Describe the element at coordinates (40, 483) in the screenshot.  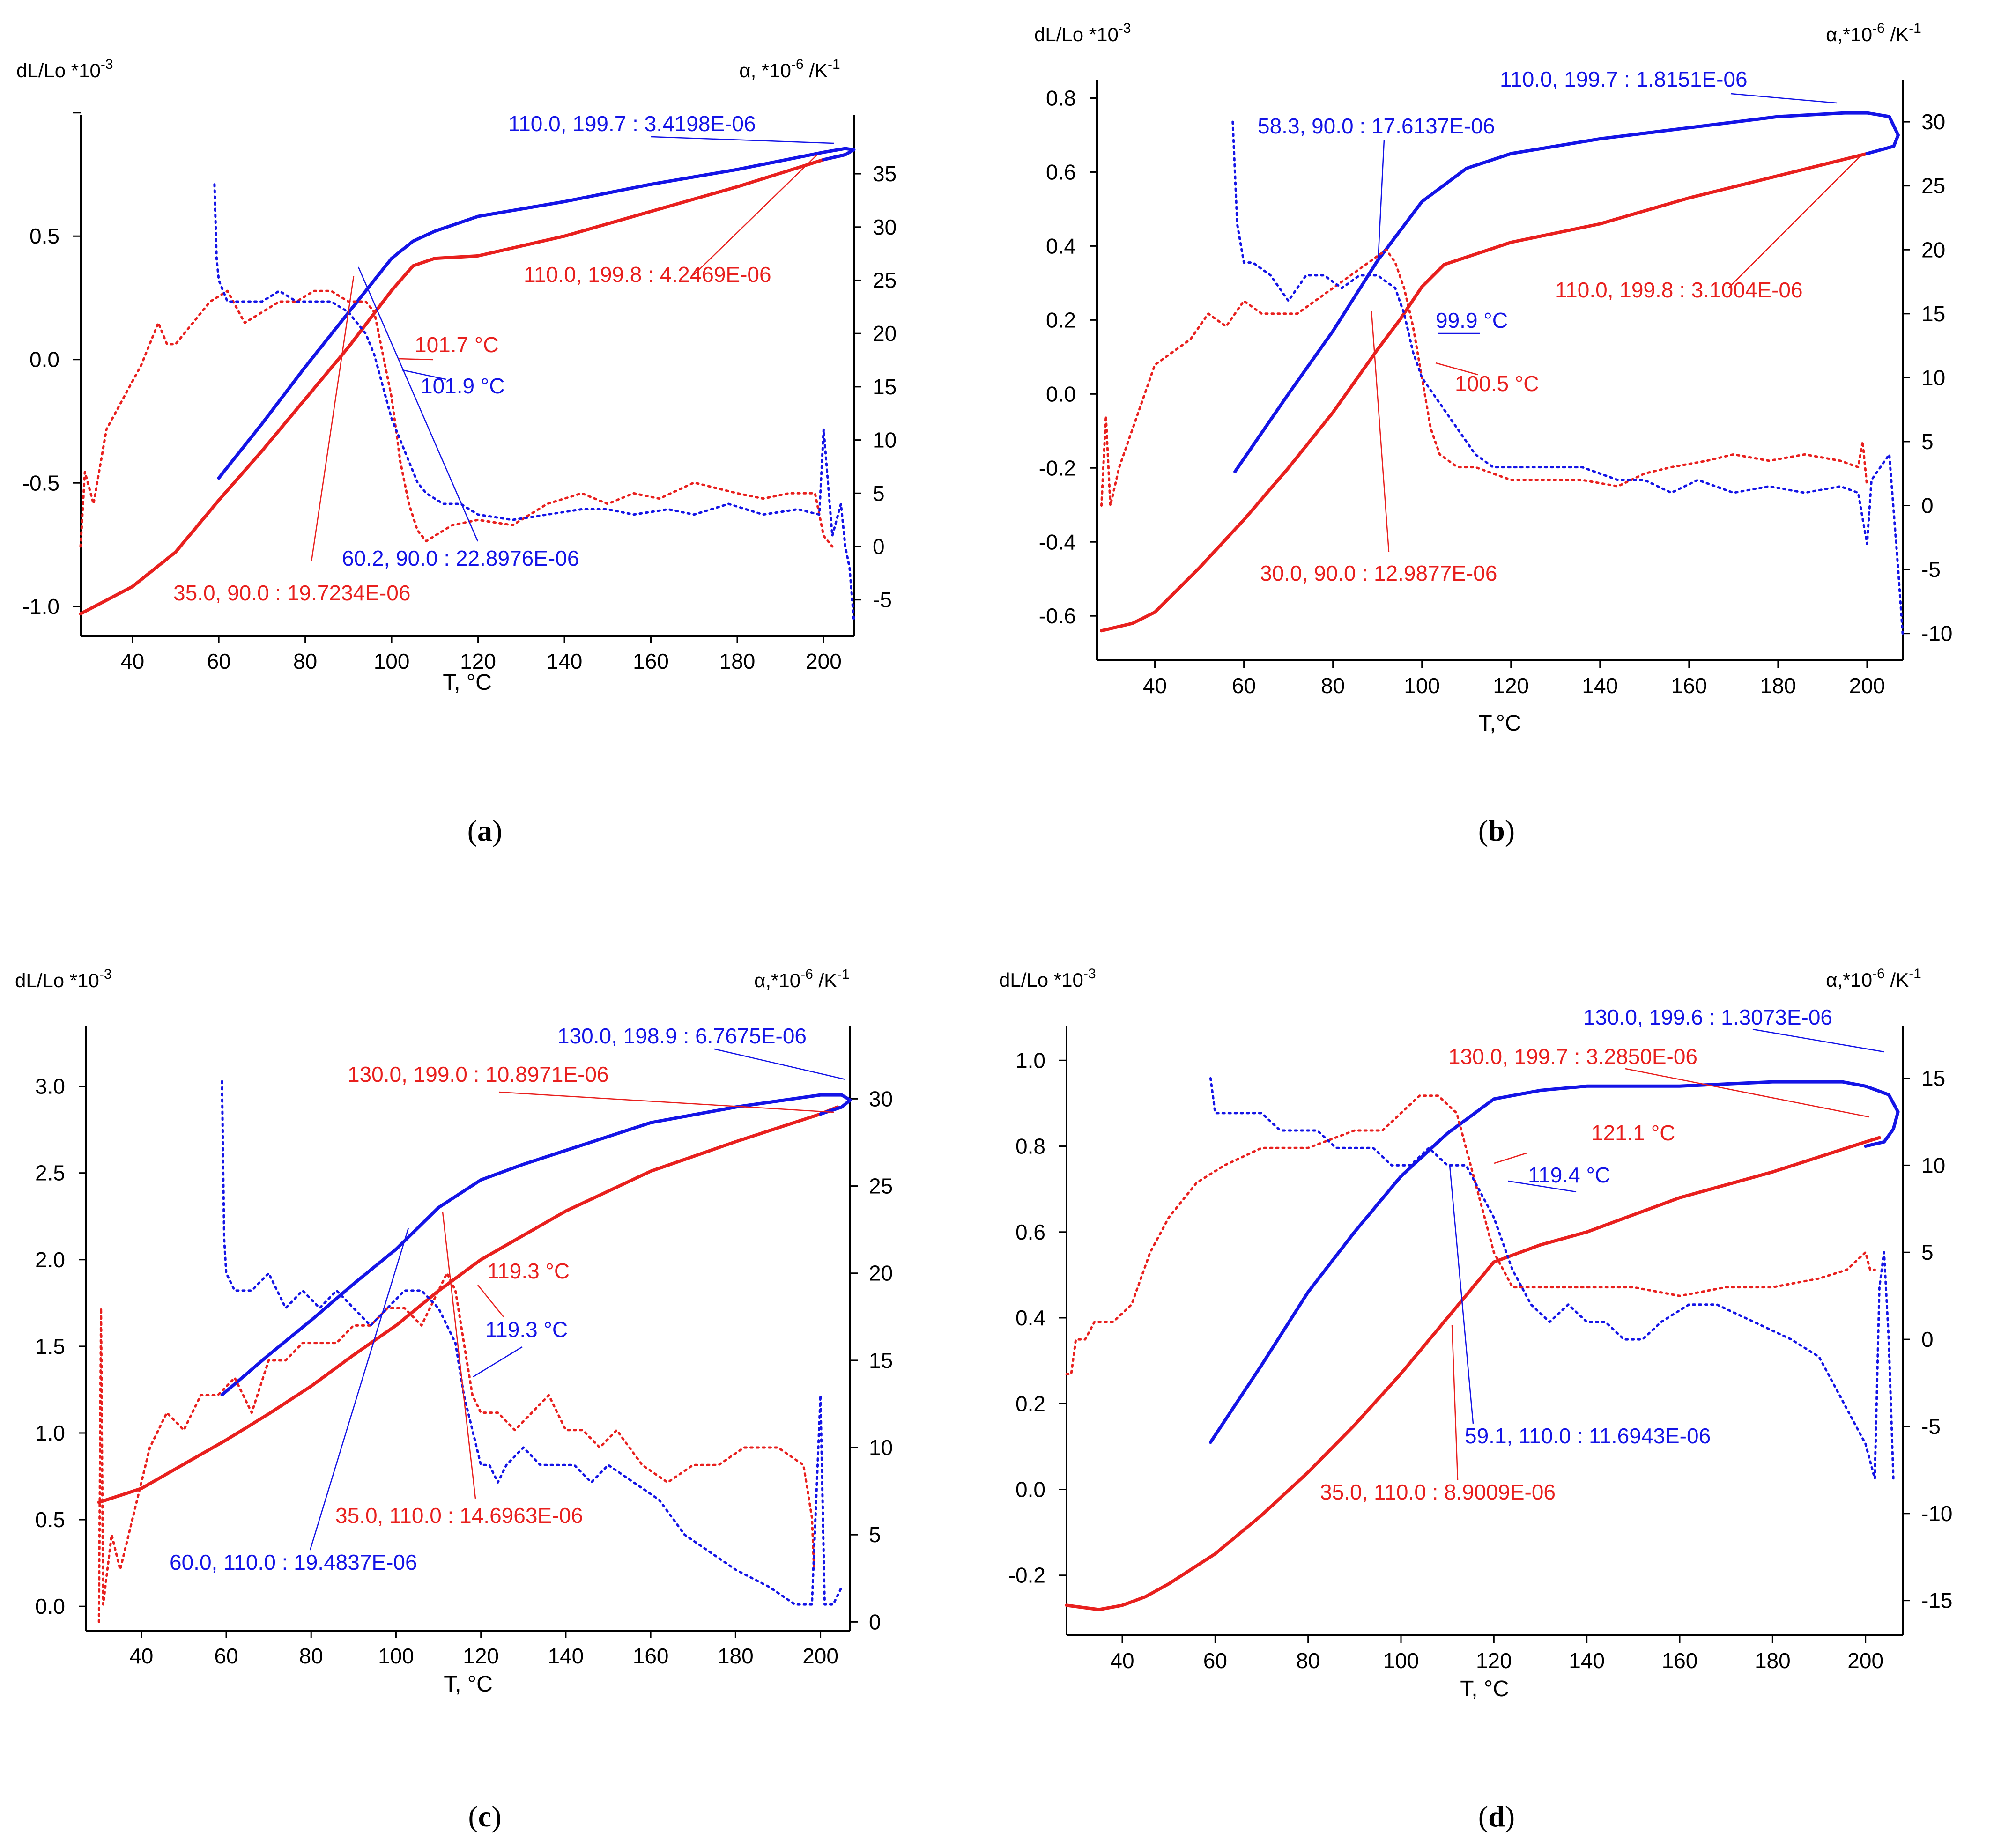
I see `y-left-tick-label: -0.5` at that location.